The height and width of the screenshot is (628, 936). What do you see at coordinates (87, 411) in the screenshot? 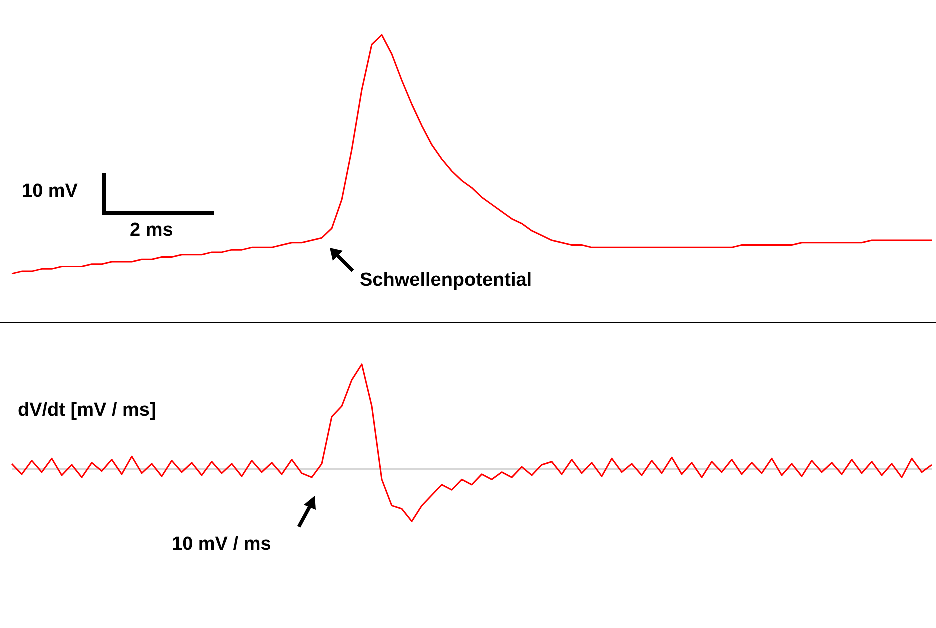
I see `annotation: dV/dt [mV / ms]` at bounding box center [87, 411].